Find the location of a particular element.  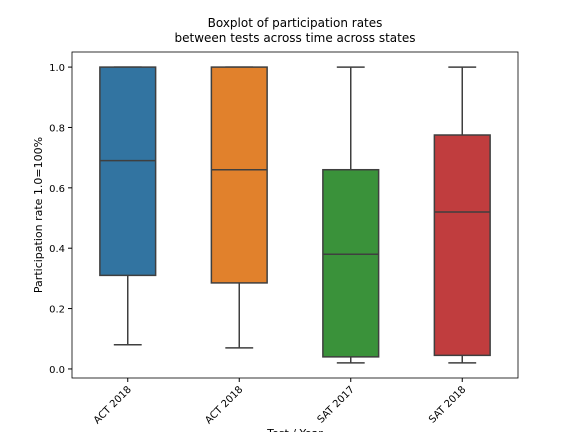

y-tick-label: 0.4 is located at coordinates (57, 249).